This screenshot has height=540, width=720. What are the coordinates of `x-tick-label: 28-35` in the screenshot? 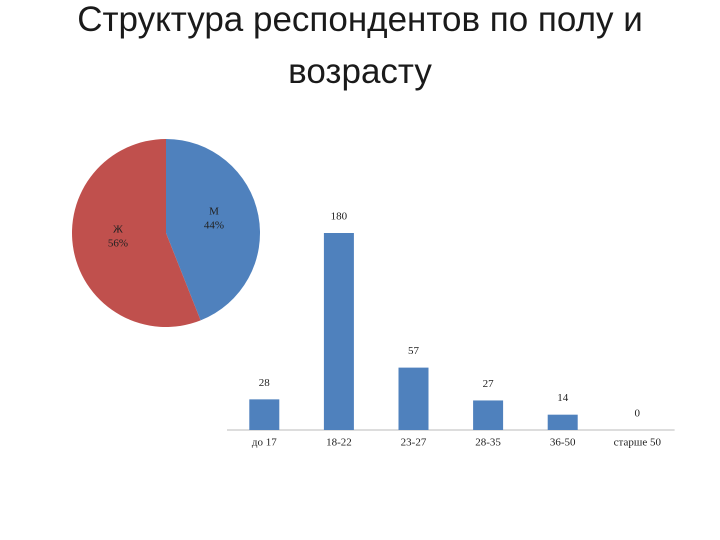 It's located at (488, 443).